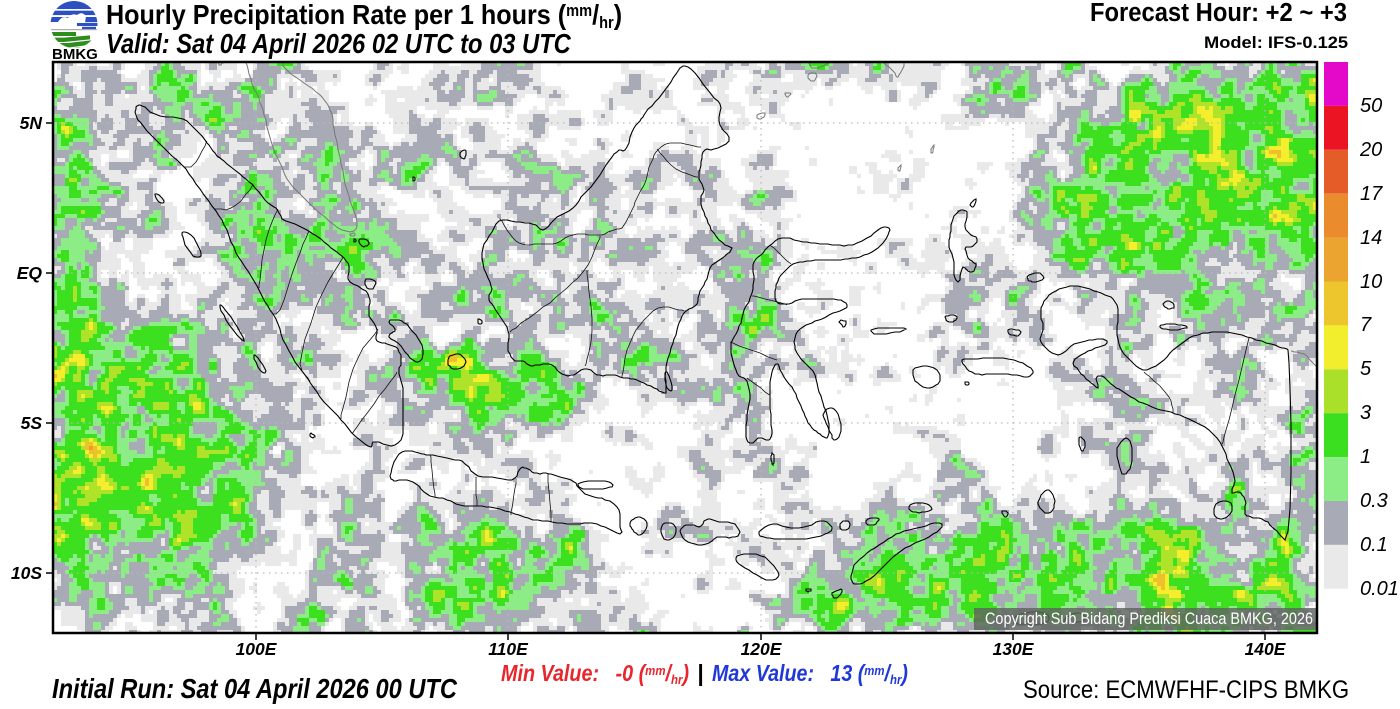 The width and height of the screenshot is (1400, 709). Describe the element at coordinates (1371, 106) in the screenshot. I see `svg-text: 50` at that location.